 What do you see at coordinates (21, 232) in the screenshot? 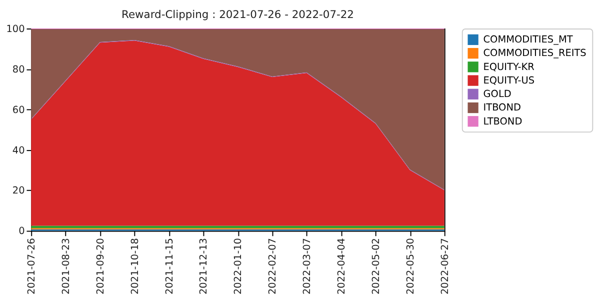
I see `y-tick-label: 0` at bounding box center [21, 232].